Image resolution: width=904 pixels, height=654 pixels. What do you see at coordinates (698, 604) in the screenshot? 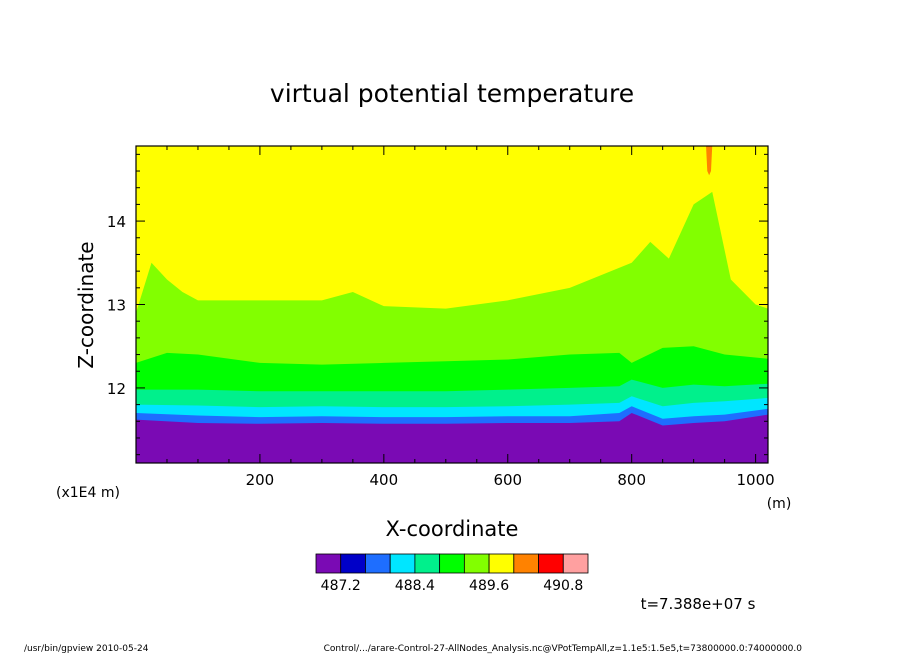
I see `time-annotation: t=7.388e+07 s` at bounding box center [698, 604].